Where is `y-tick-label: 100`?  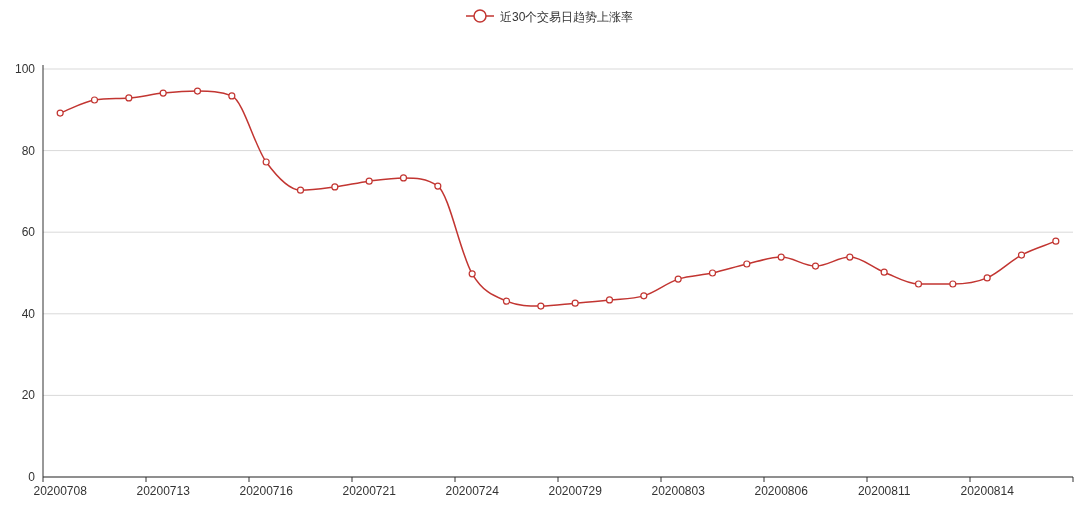
y-tick-label: 100 is located at coordinates (25, 69).